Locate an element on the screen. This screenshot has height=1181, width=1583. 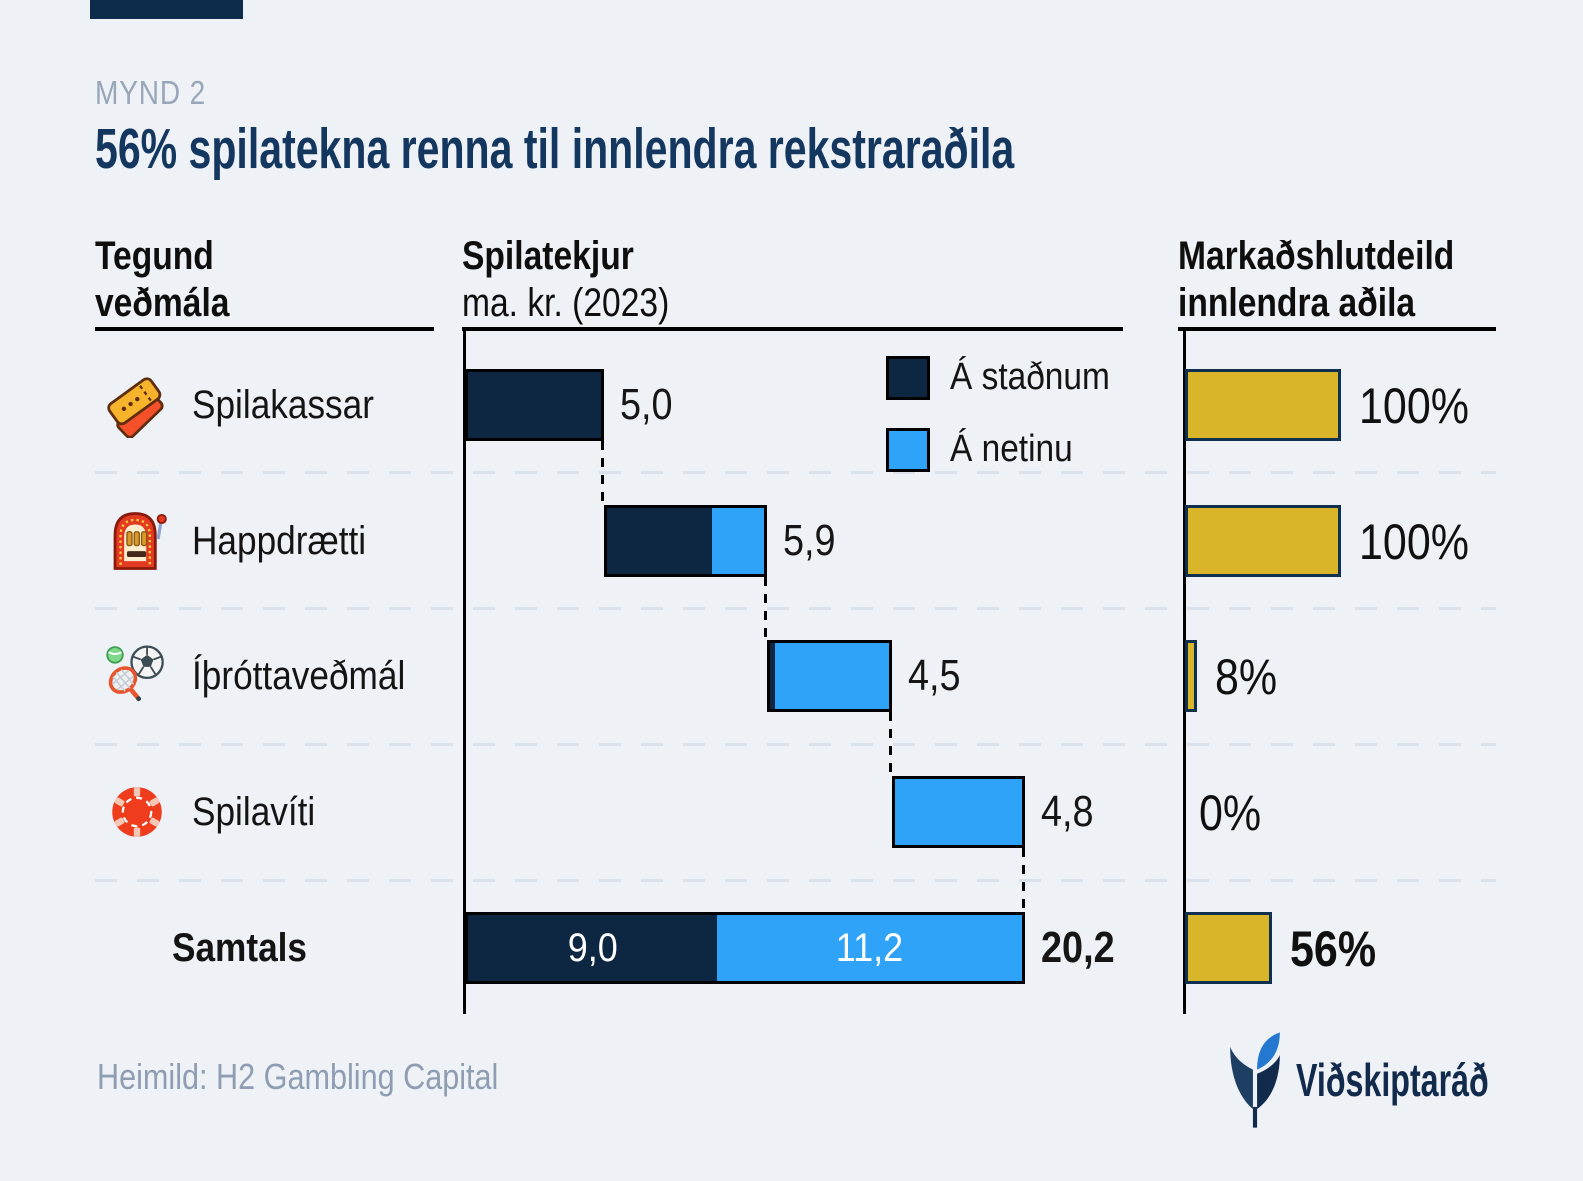
share-bar-happdraetti is located at coordinates (1263, 541).